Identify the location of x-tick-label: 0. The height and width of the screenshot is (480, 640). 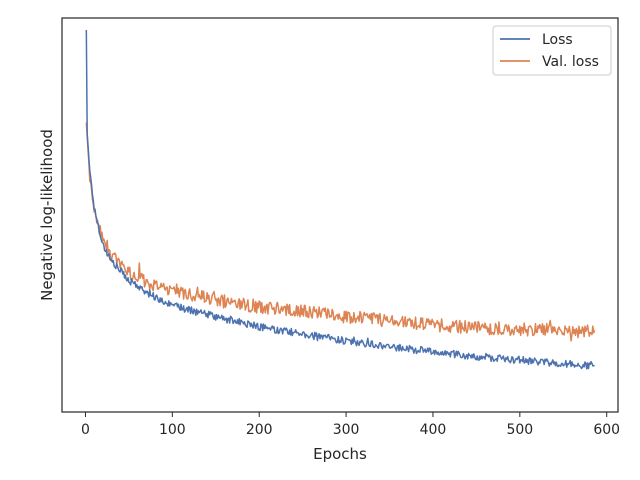
(85, 430).